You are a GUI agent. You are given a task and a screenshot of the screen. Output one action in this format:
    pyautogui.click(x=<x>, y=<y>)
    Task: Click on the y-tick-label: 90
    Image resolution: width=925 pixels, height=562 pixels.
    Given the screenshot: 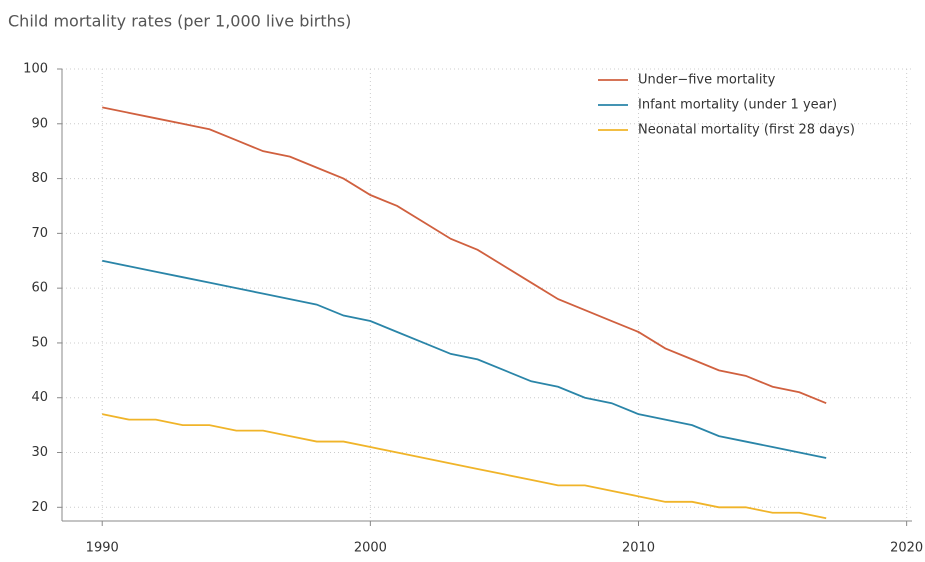 What is the action you would take?
    pyautogui.click(x=39, y=123)
    